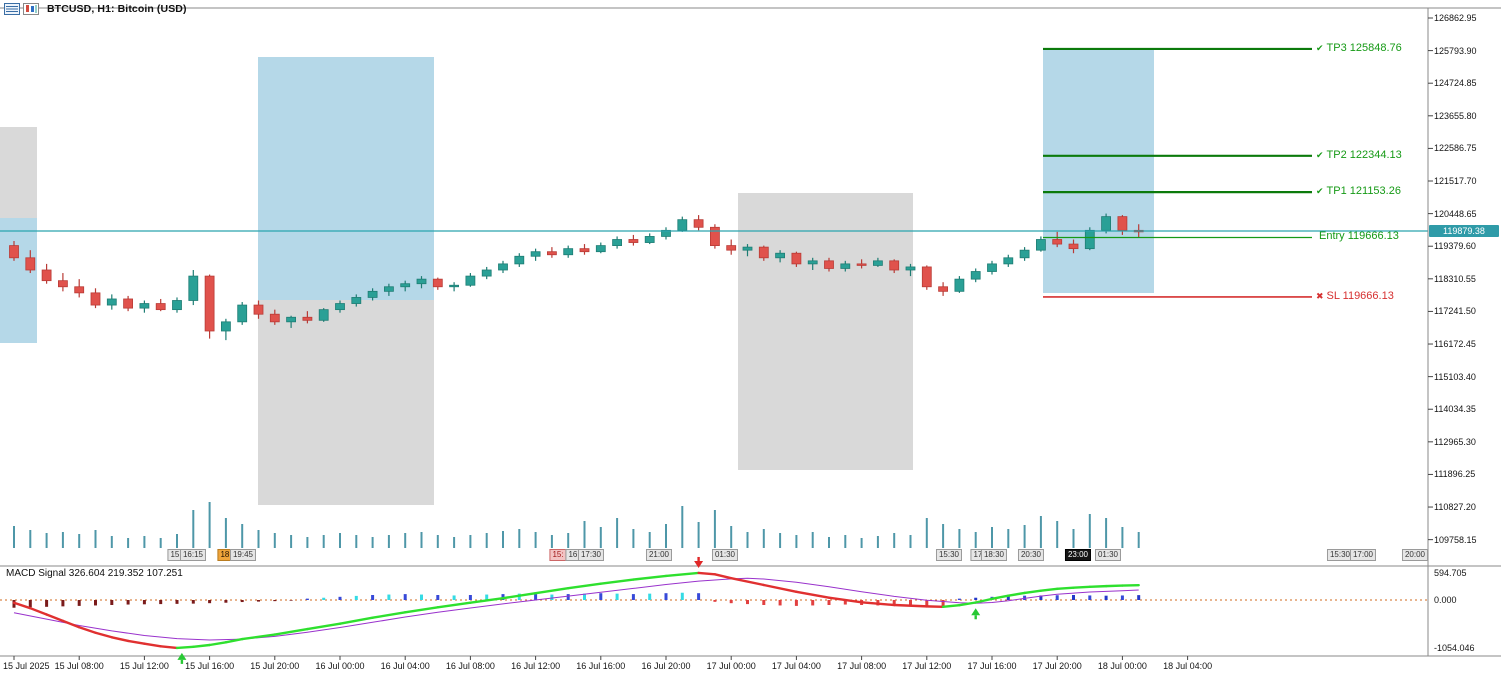 This screenshot has height=679, width=1501. What do you see at coordinates (1320, 295) in the screenshot?
I see `x-mark-icon: ✖` at bounding box center [1320, 295].